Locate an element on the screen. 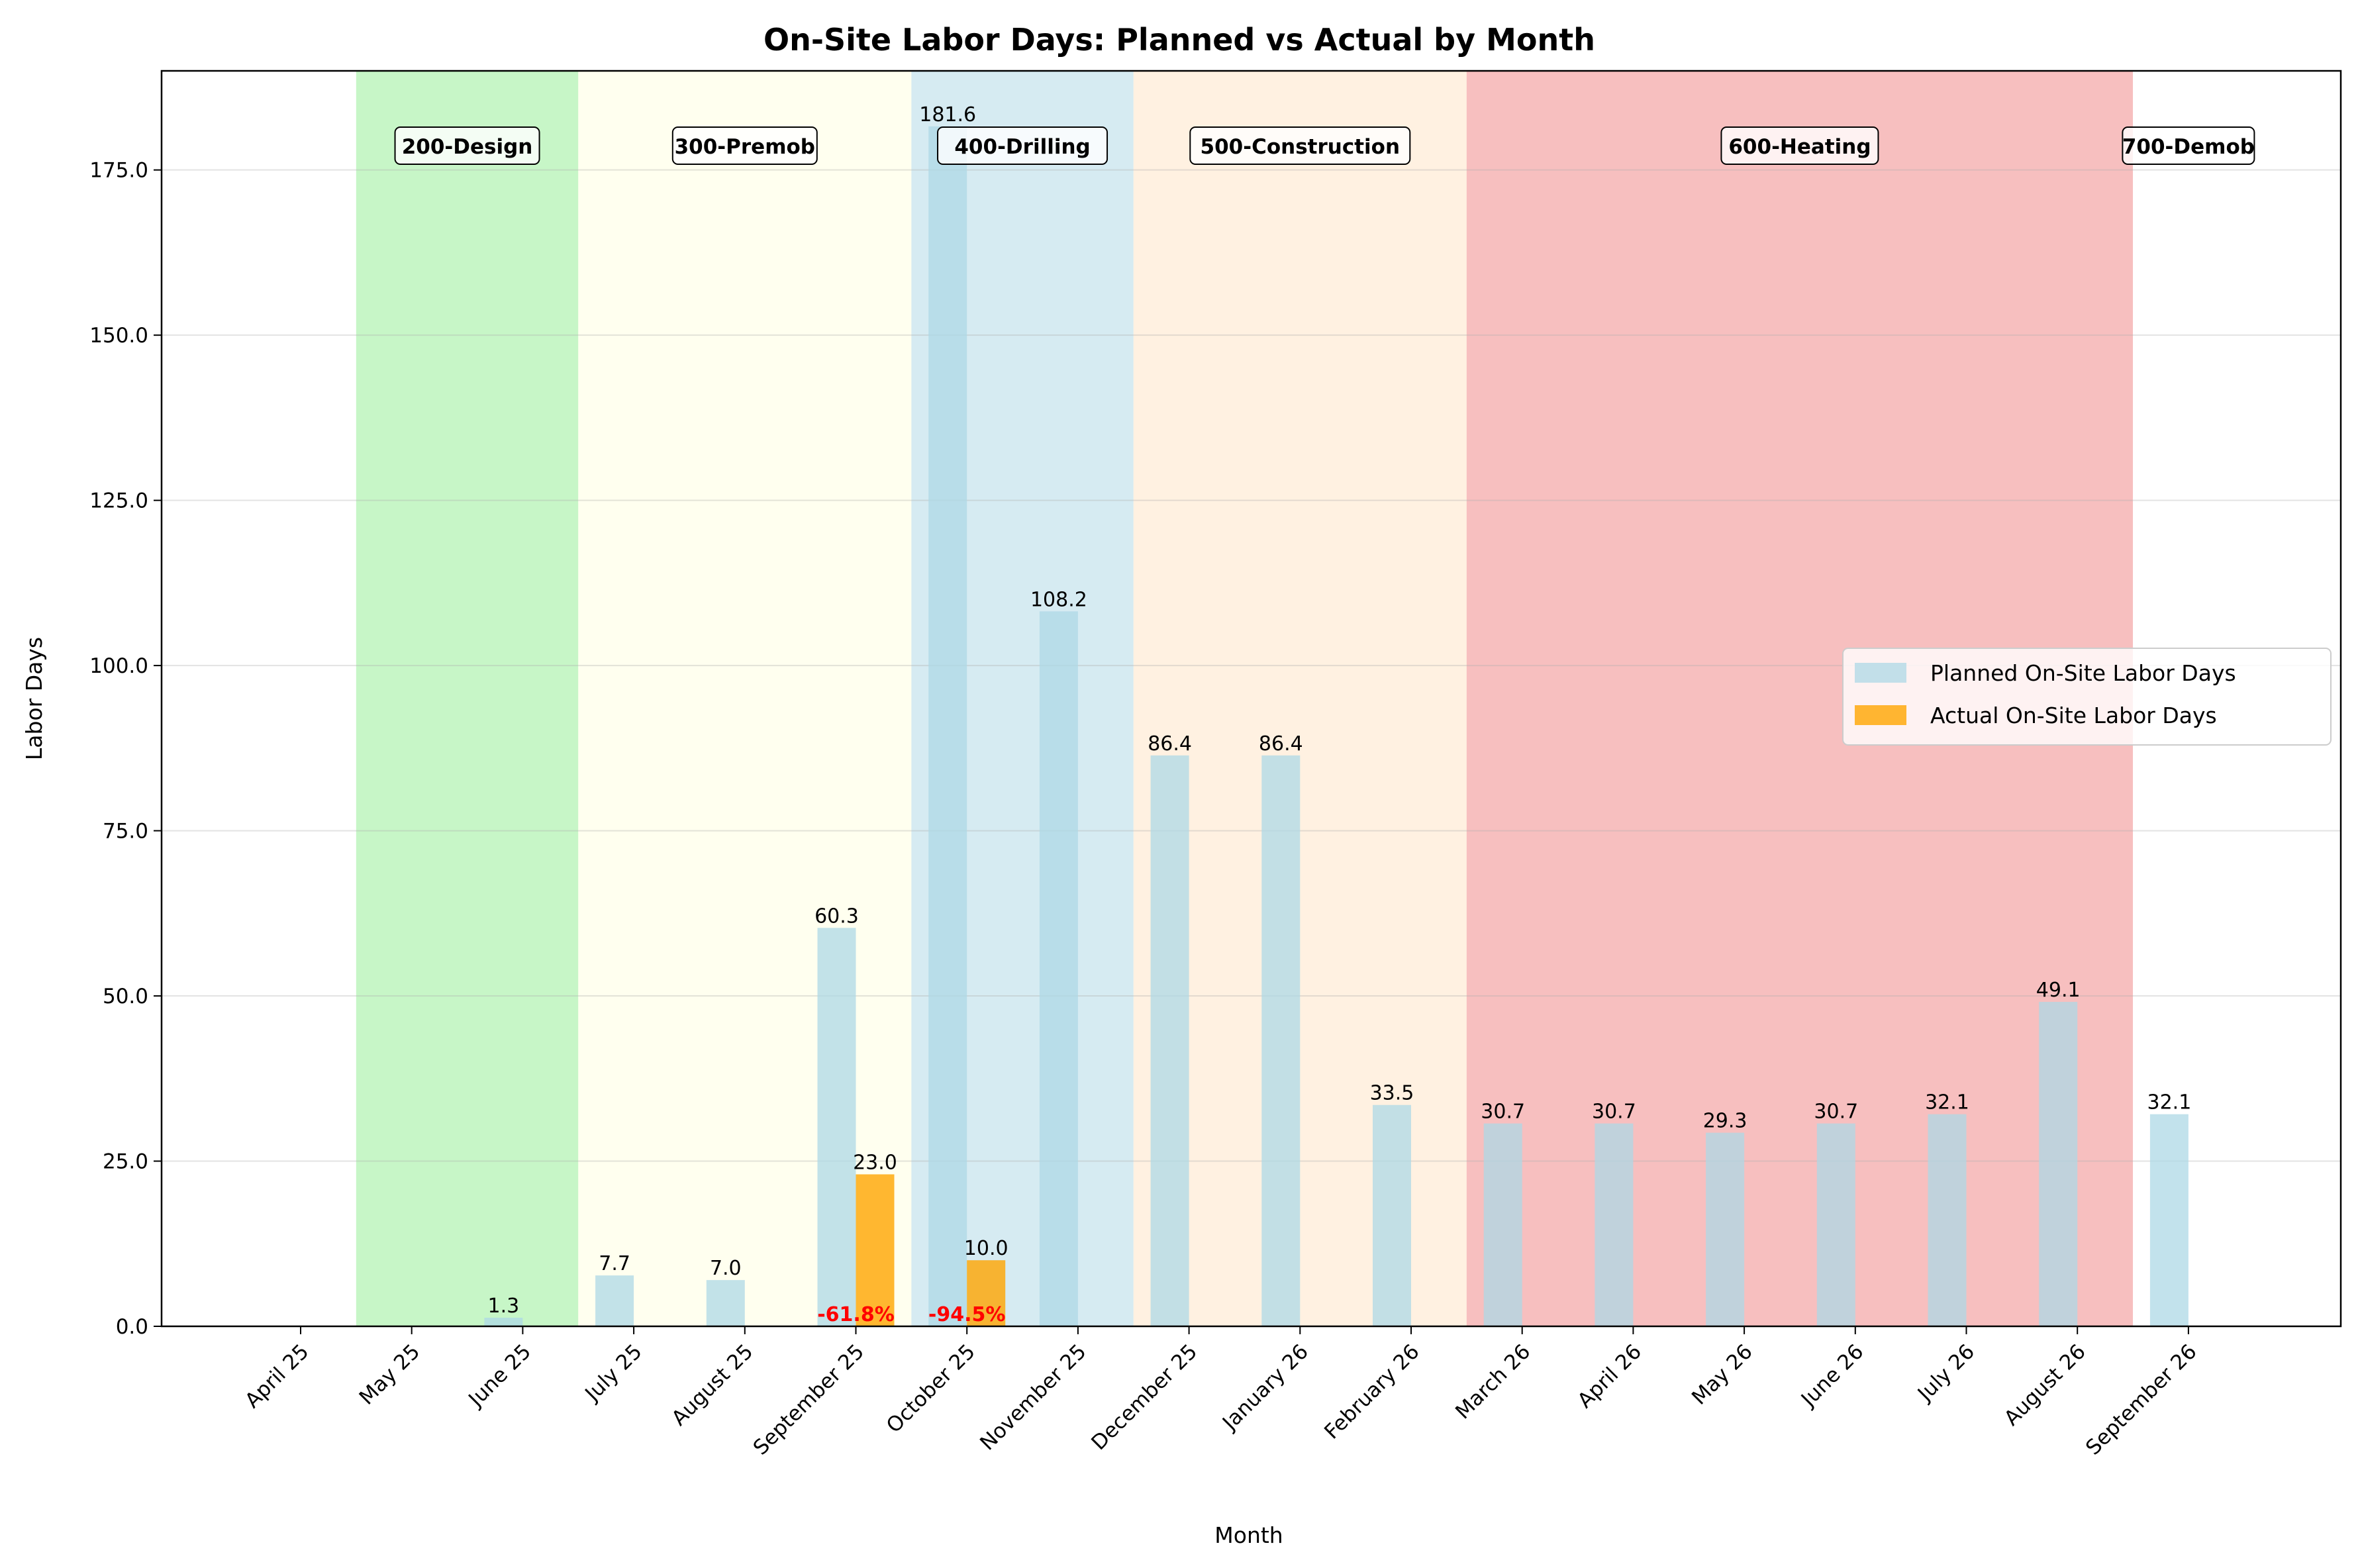 The height and width of the screenshot is (1568, 2360). x-tick-label-5: September 25 is located at coordinates (809, 1399).